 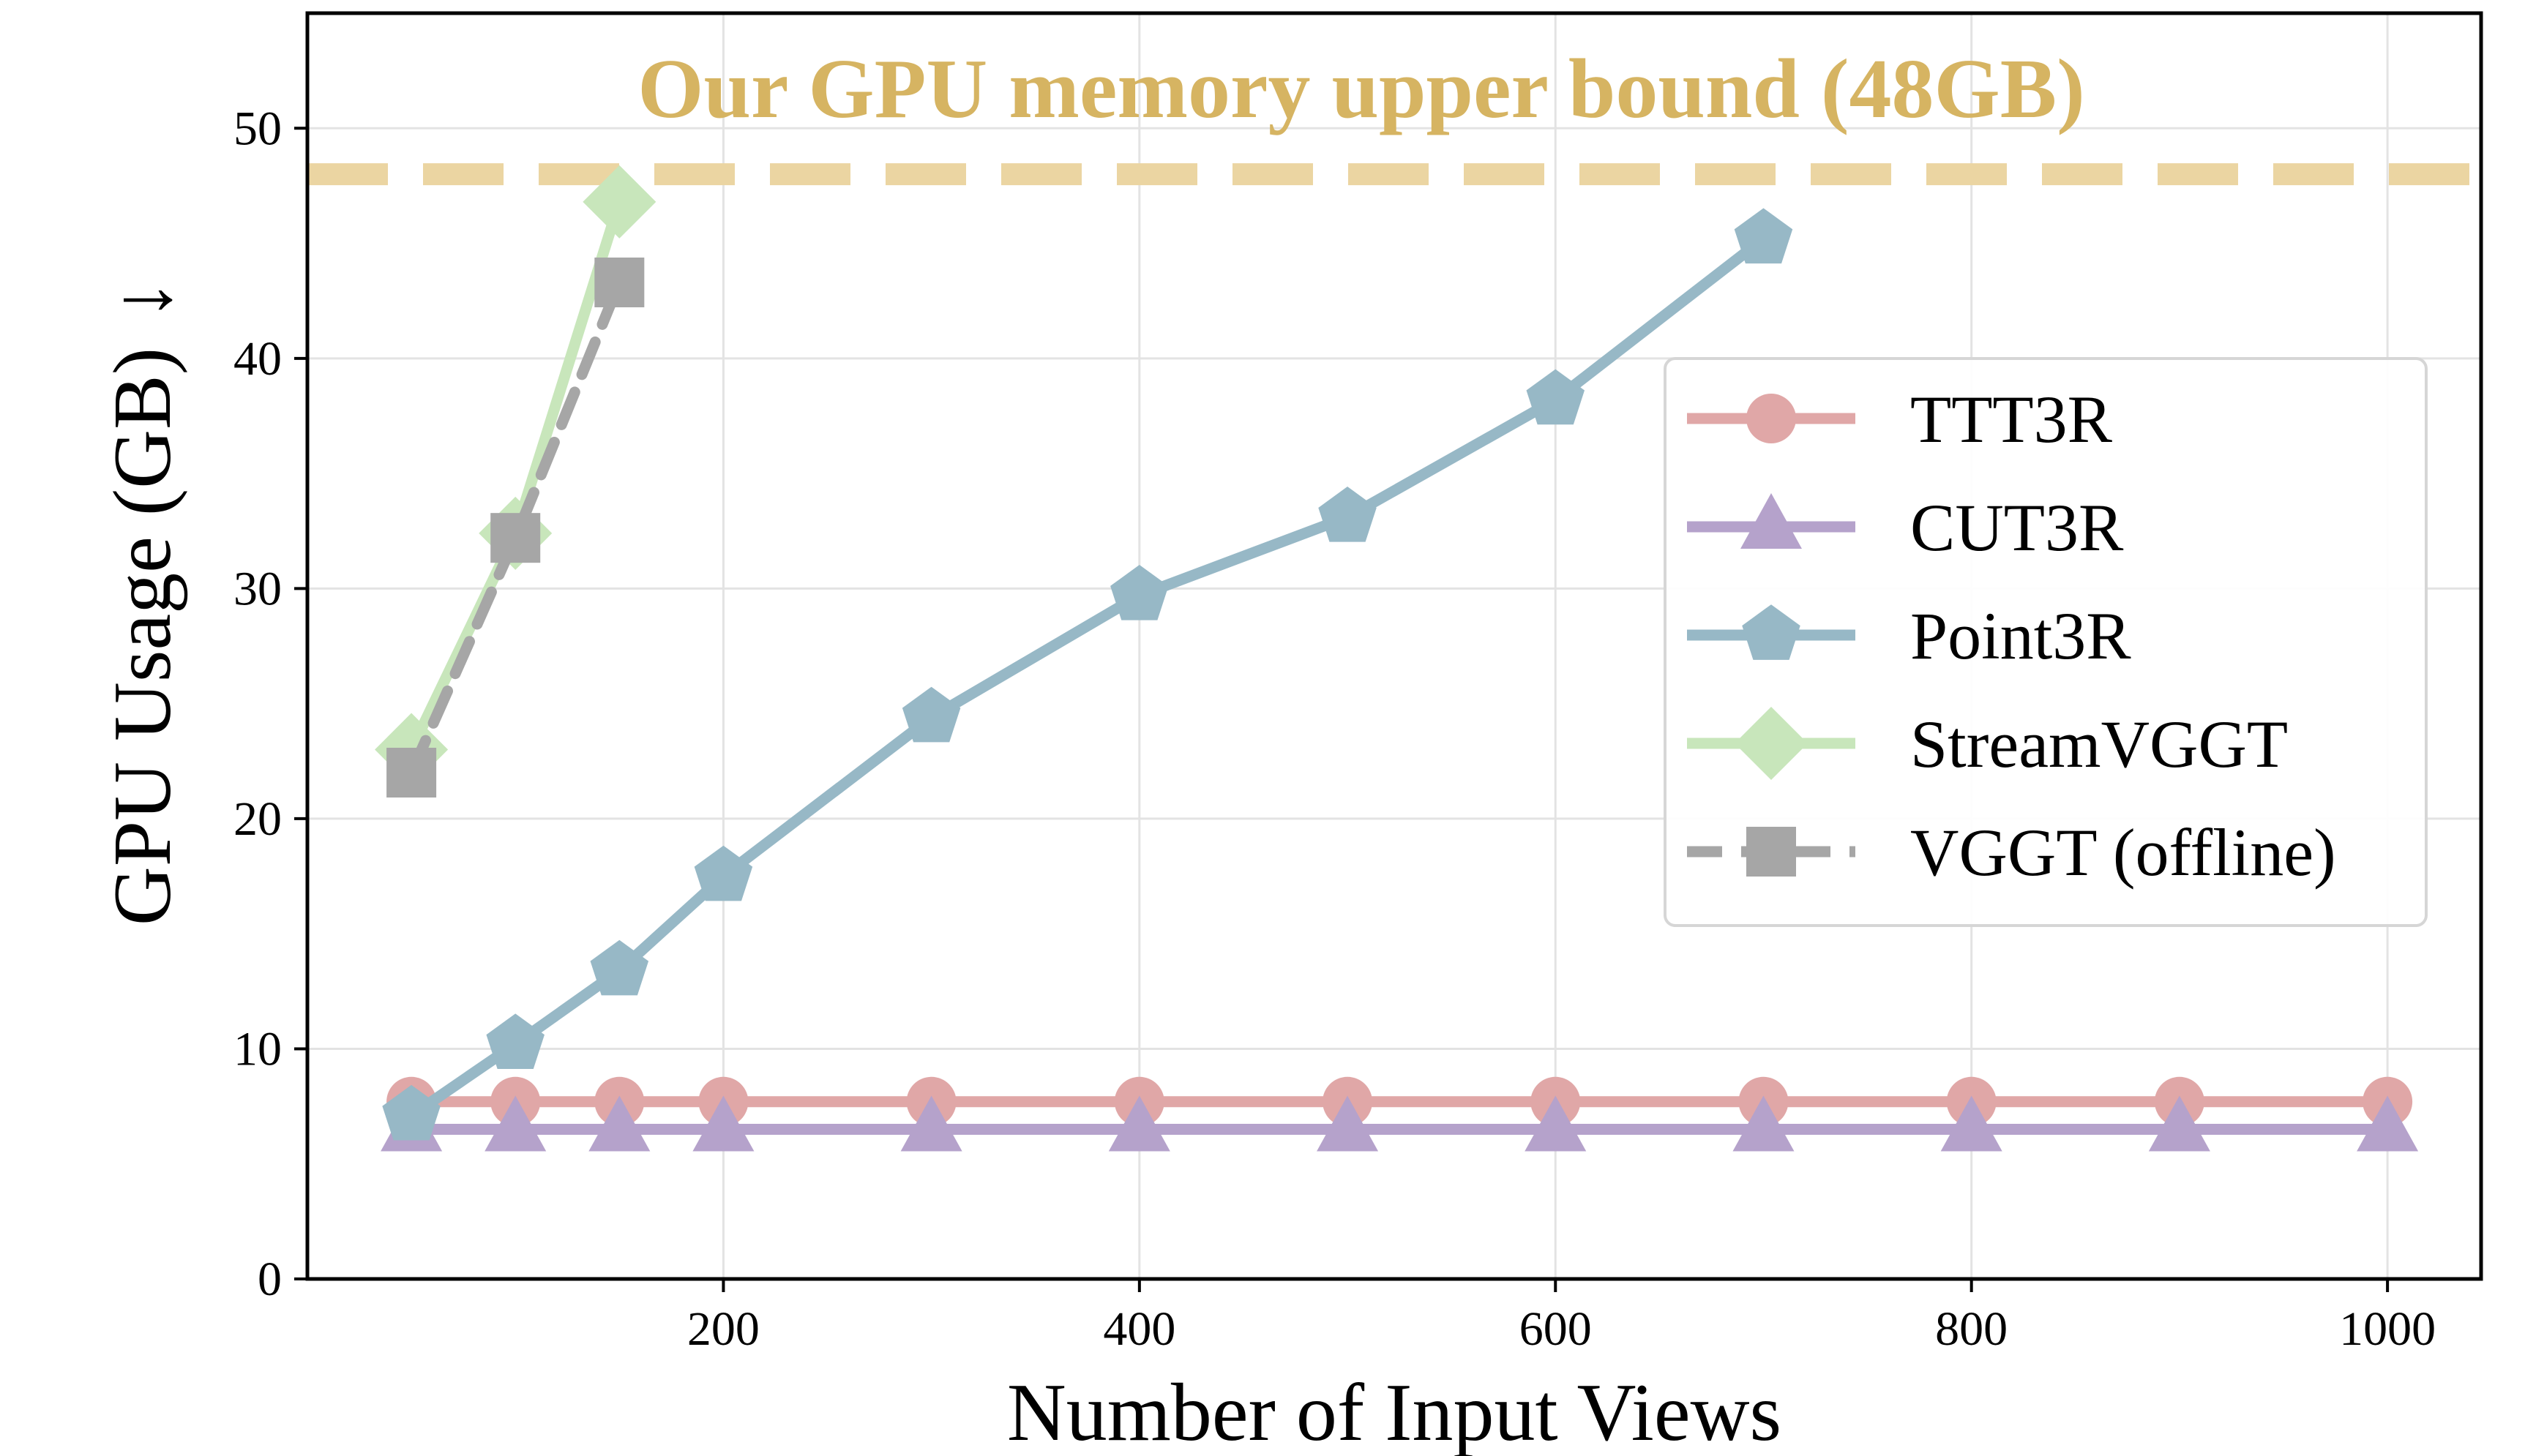 What do you see at coordinates (2012, 420) in the screenshot?
I see `legend-label: TTT3R` at bounding box center [2012, 420].